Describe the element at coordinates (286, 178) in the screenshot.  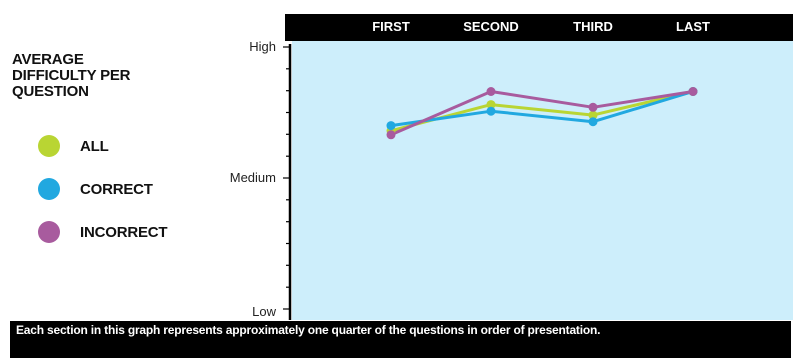
I see `y-minor-ticks` at that location.